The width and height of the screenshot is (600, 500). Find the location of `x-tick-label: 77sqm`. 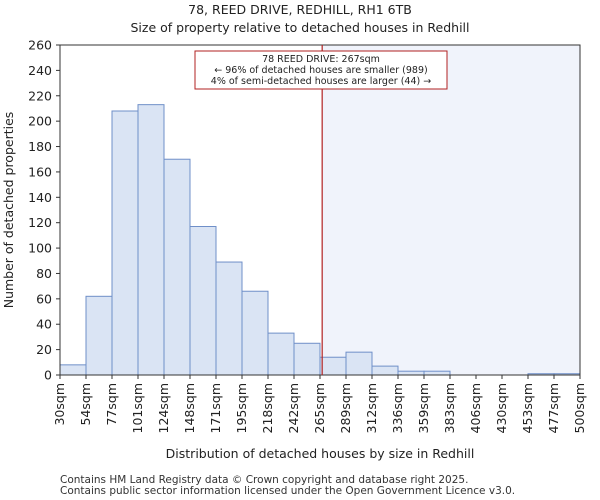

x-tick-label: 77sqm is located at coordinates (111, 404).